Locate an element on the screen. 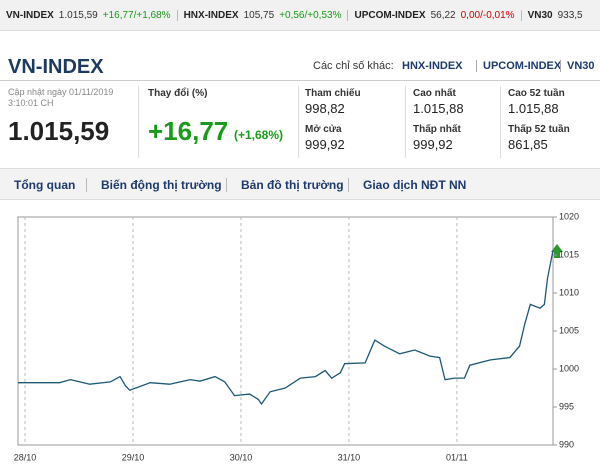 This screenshot has height=470, width=600. ticker-change: +0,56/+0,53% is located at coordinates (310, 15).